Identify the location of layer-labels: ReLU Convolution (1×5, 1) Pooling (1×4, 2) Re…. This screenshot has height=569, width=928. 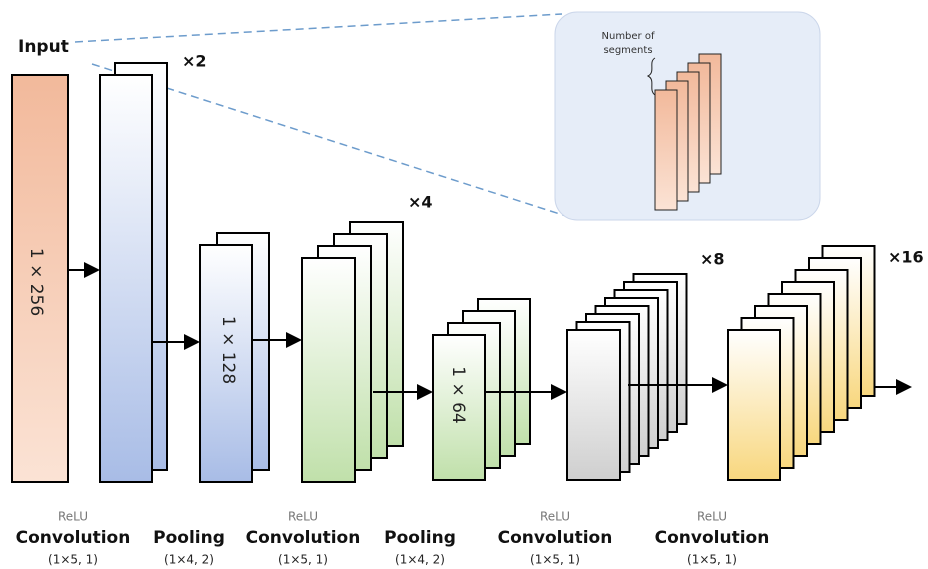
(393, 538).